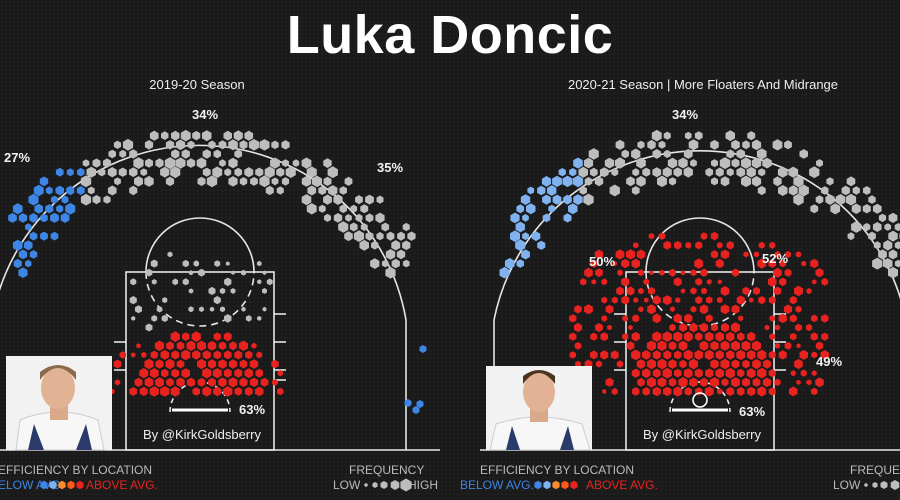  What do you see at coordinates (602, 261) in the screenshot?
I see `zone-label-left-elbow: 50%` at bounding box center [602, 261].